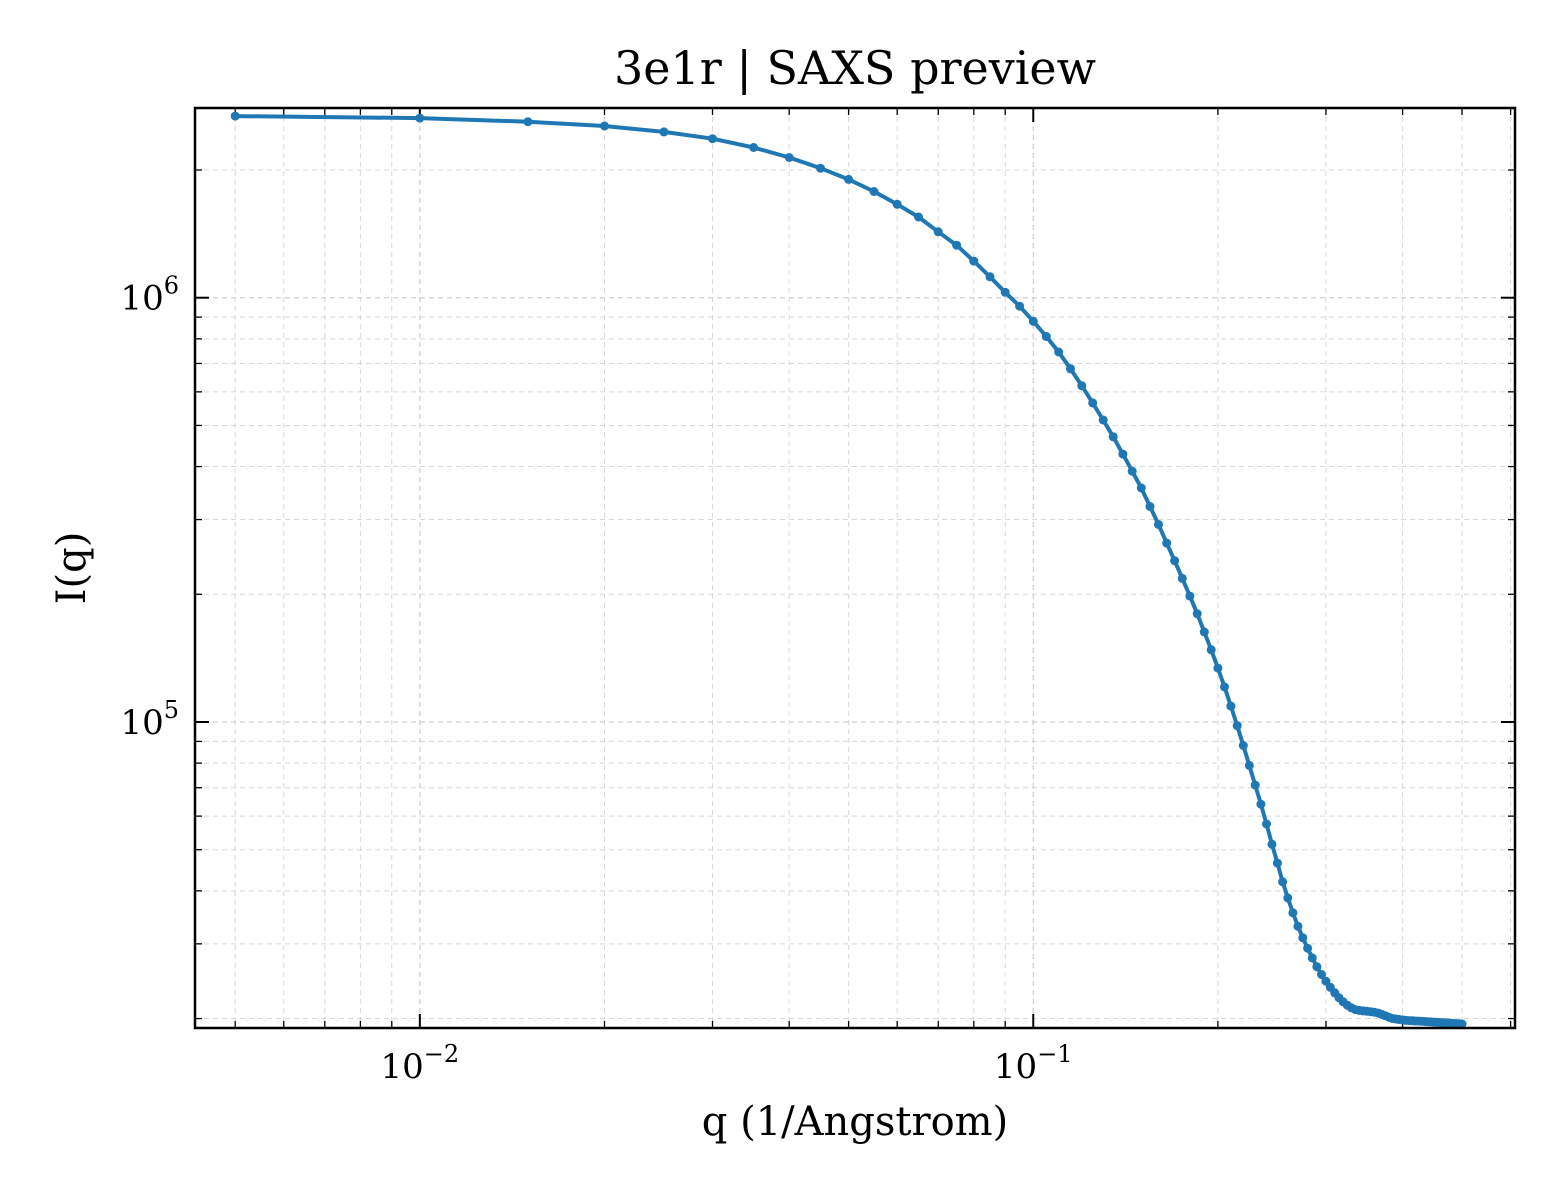 This screenshot has width=1560, height=1200. What do you see at coordinates (72, 568) in the screenshot?
I see `y-axis-label: I(q)` at bounding box center [72, 568].